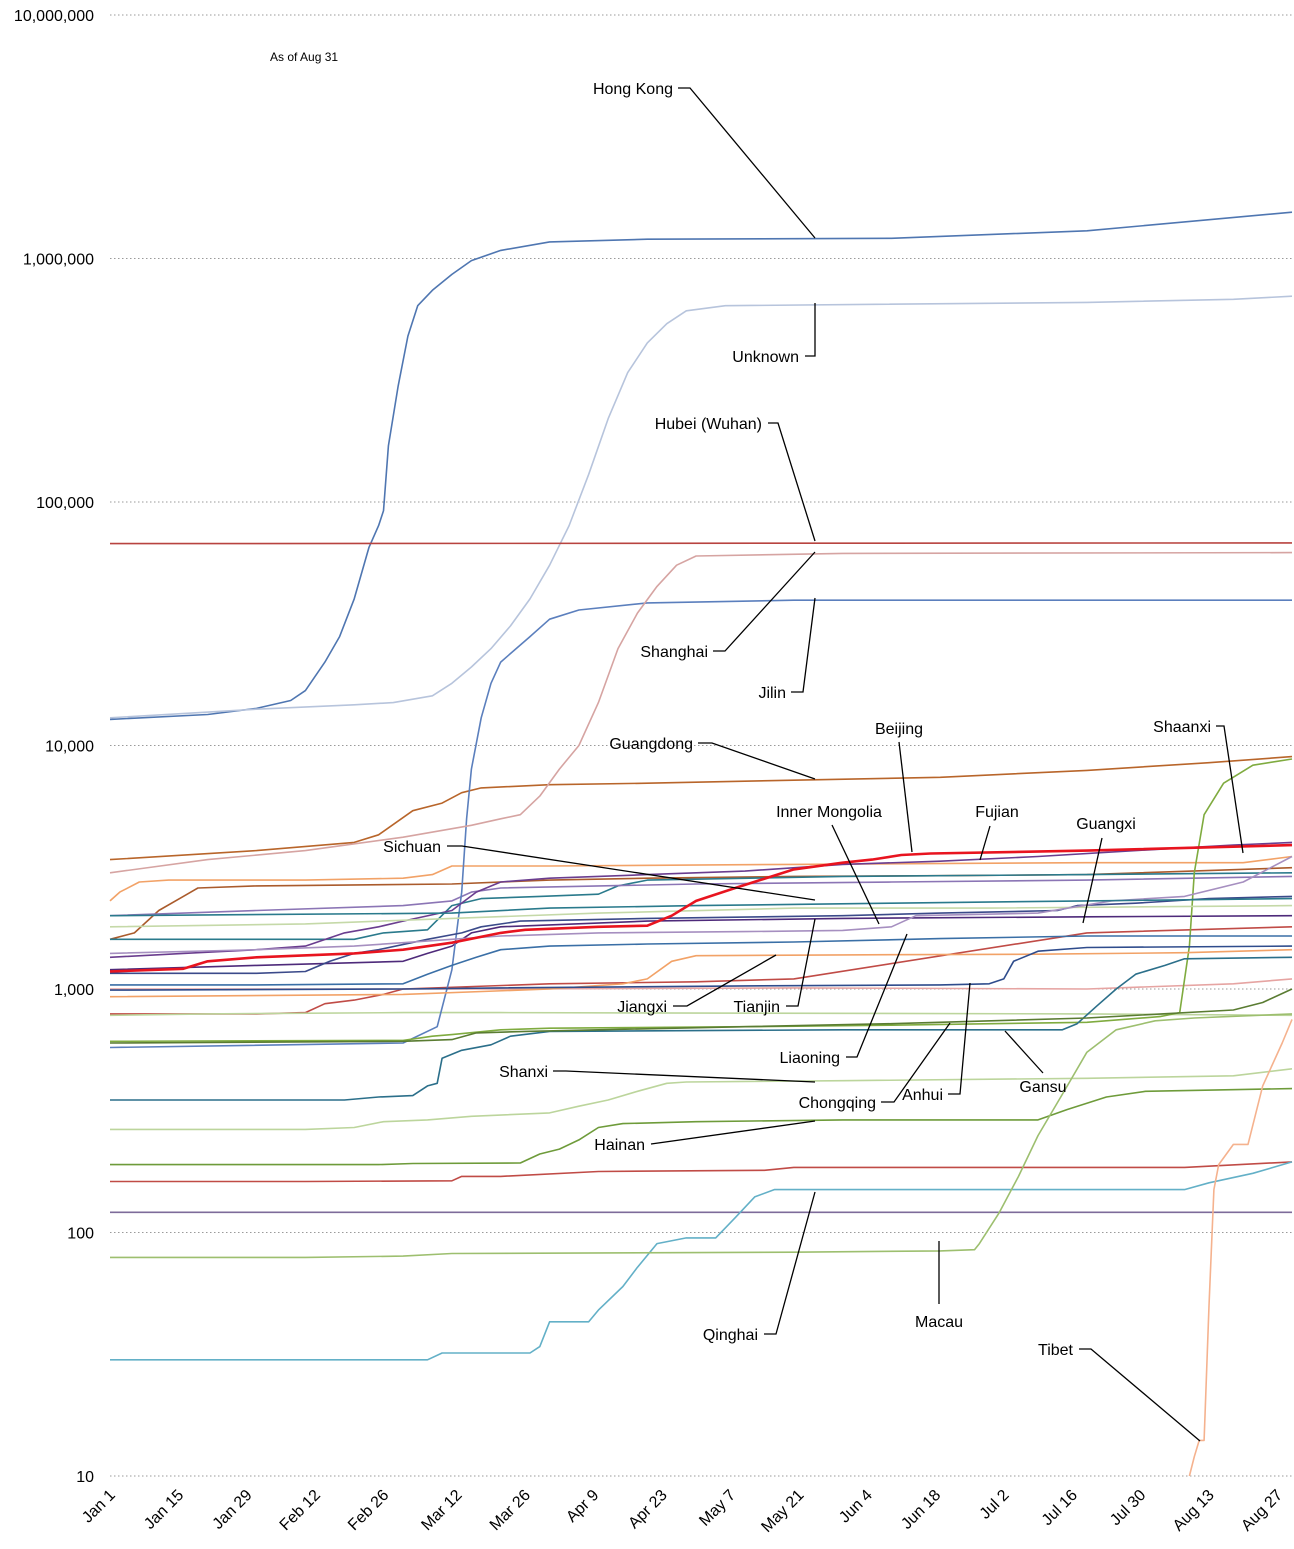 This screenshot has width=1294, height=1549. What do you see at coordinates (856, 1507) in the screenshot?
I see `x-tick-label: Jun 4` at bounding box center [856, 1507].